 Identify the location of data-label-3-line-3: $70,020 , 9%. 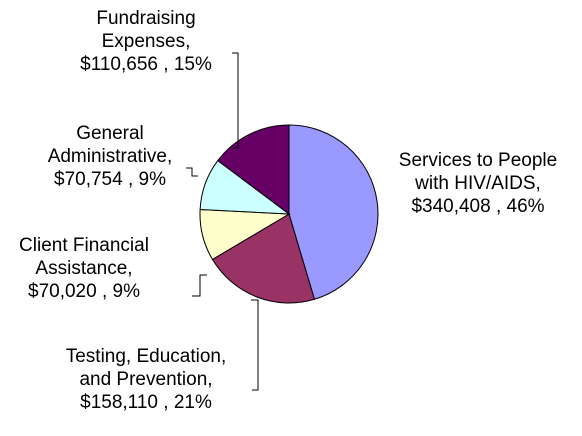
(84, 291).